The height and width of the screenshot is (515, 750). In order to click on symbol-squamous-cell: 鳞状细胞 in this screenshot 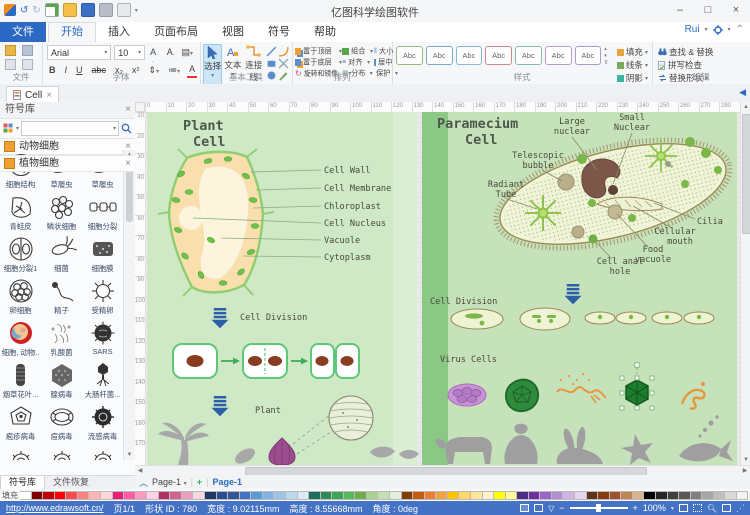, I will do `click(61, 213)`.